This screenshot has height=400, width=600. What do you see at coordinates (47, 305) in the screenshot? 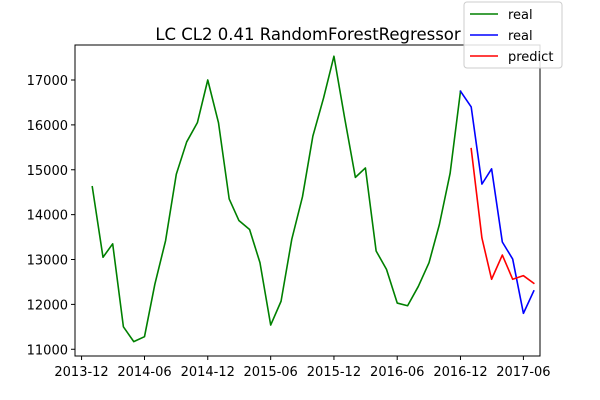
I see `y-tick-label: 12000` at bounding box center [47, 305].